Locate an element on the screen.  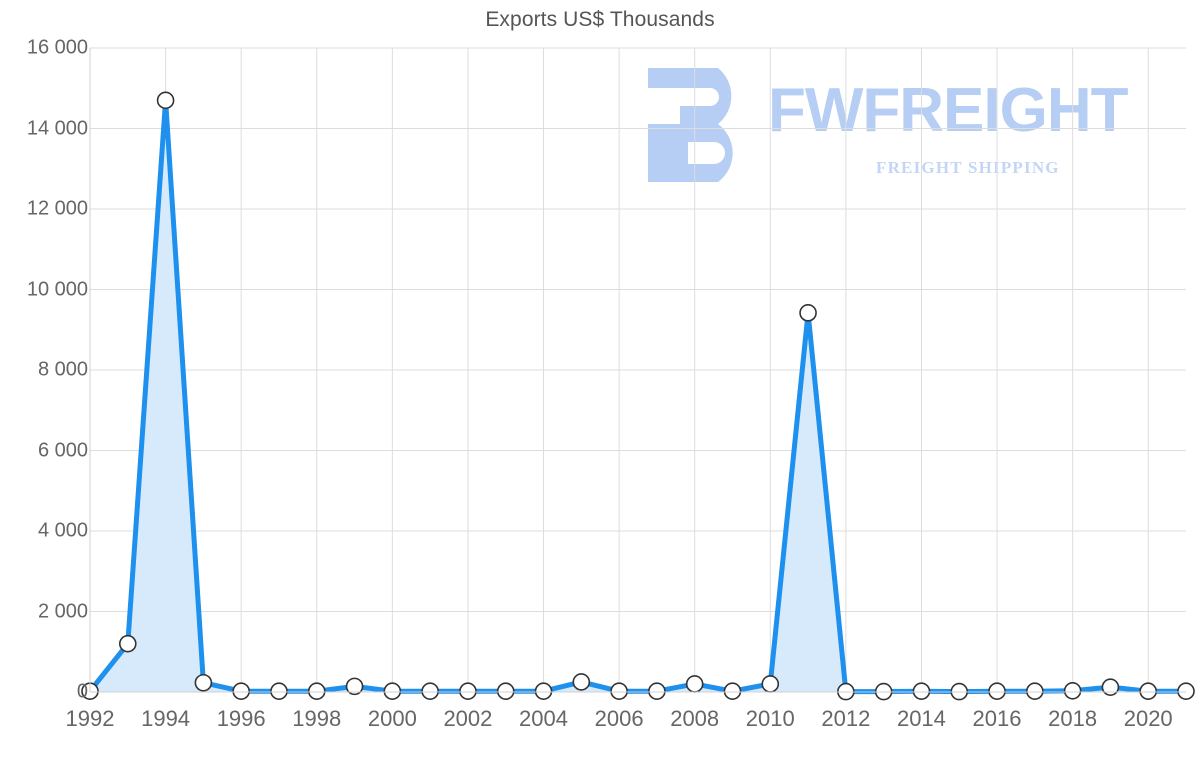
x-axis-tick-label: 2000 is located at coordinates (392, 718).